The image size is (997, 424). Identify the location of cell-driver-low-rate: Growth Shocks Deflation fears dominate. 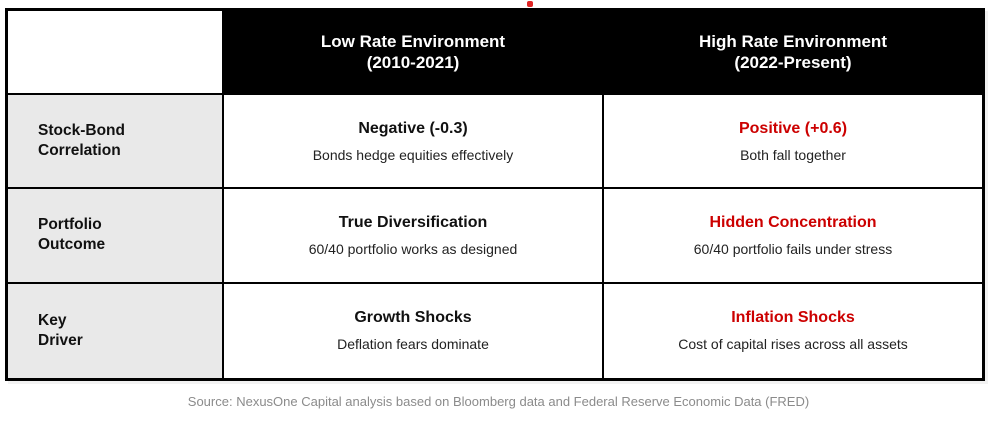
(414, 330).